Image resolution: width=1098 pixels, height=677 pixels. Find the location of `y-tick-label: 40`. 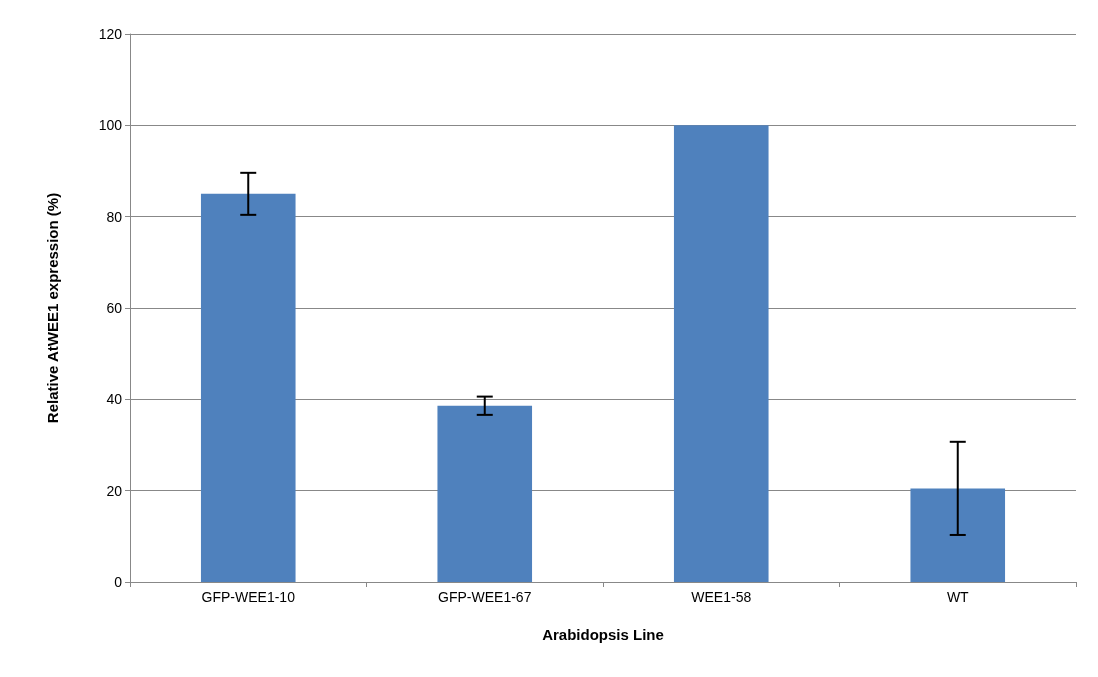

y-tick-label: 40 is located at coordinates (114, 399).